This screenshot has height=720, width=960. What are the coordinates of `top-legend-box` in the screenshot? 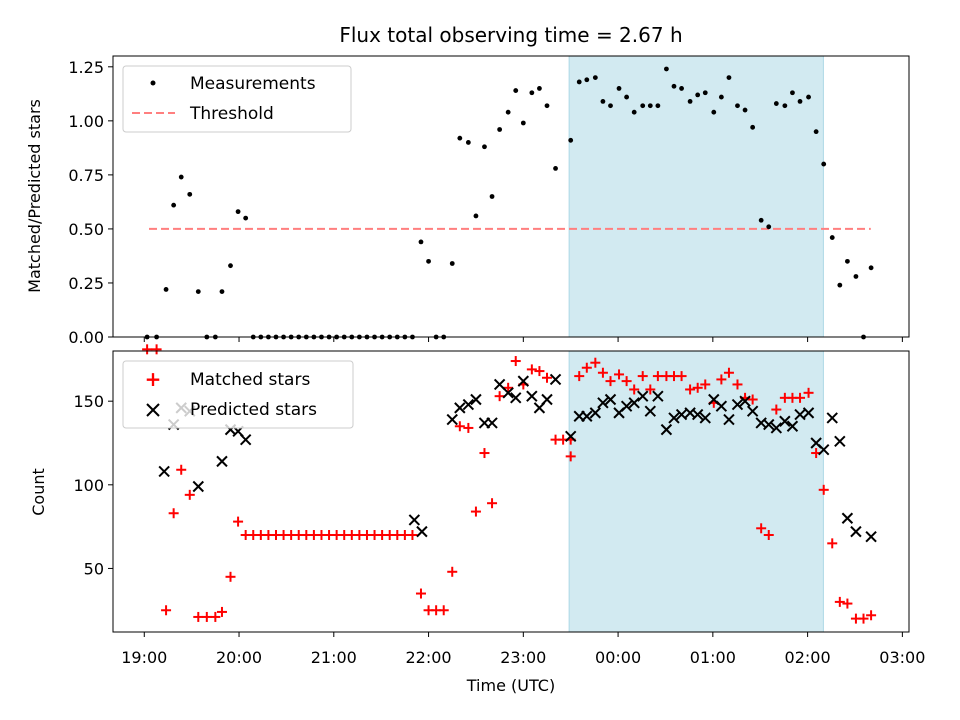 It's located at (237, 99).